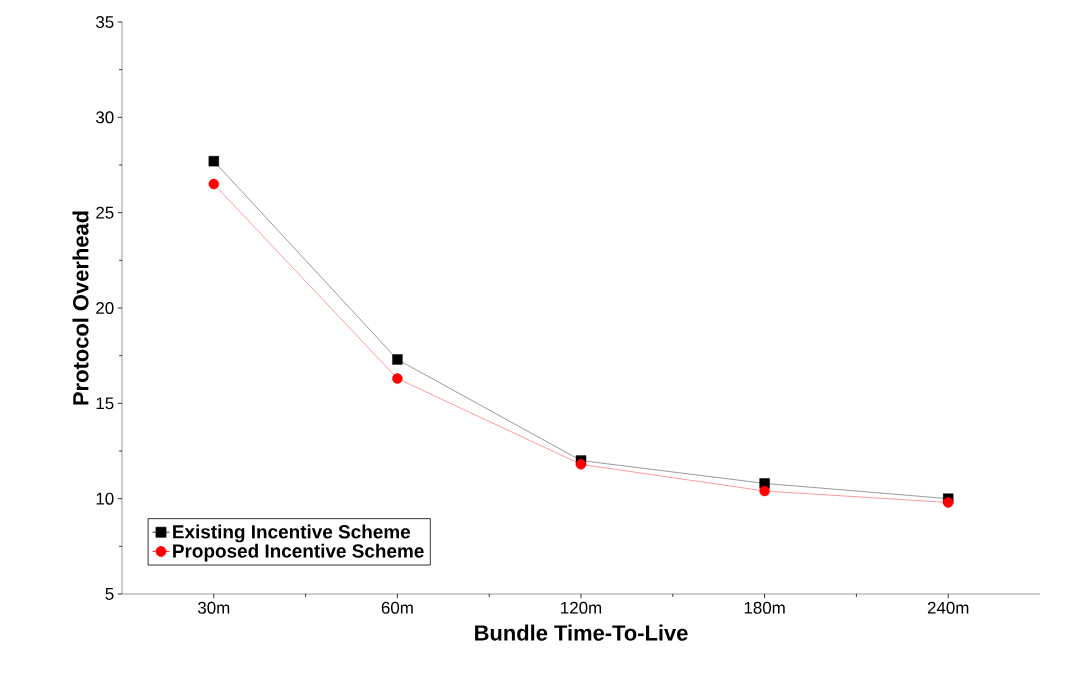  What do you see at coordinates (105, 403) in the screenshot?
I see `y-tick-label: 15` at bounding box center [105, 403].